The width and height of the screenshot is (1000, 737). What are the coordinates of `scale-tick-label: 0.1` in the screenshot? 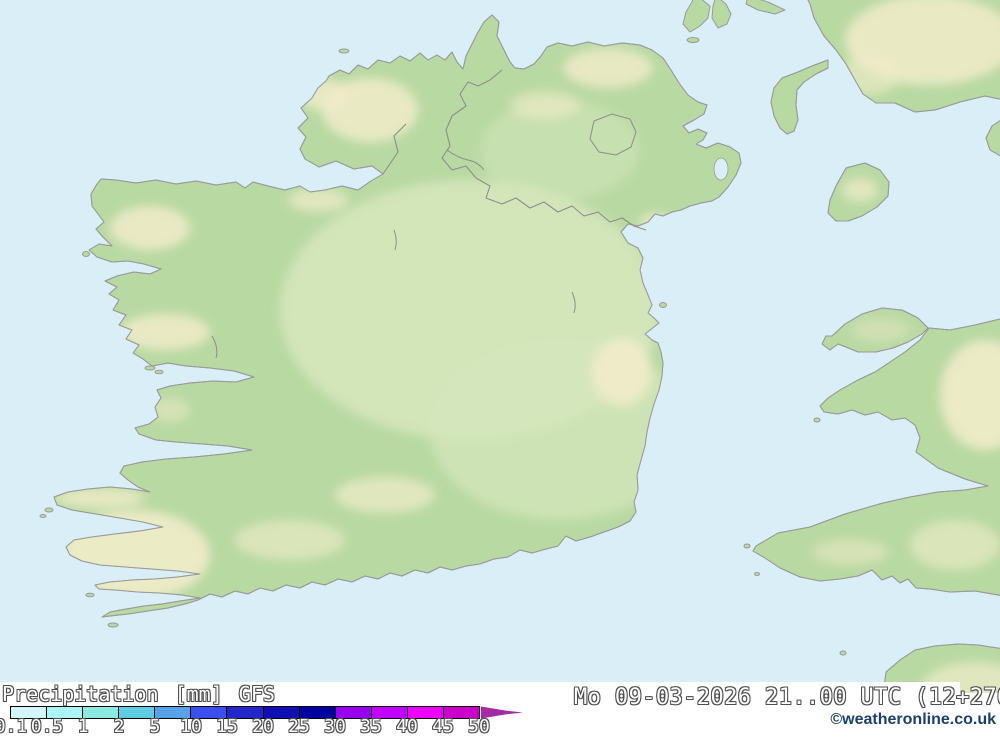 It's located at (14, 726).